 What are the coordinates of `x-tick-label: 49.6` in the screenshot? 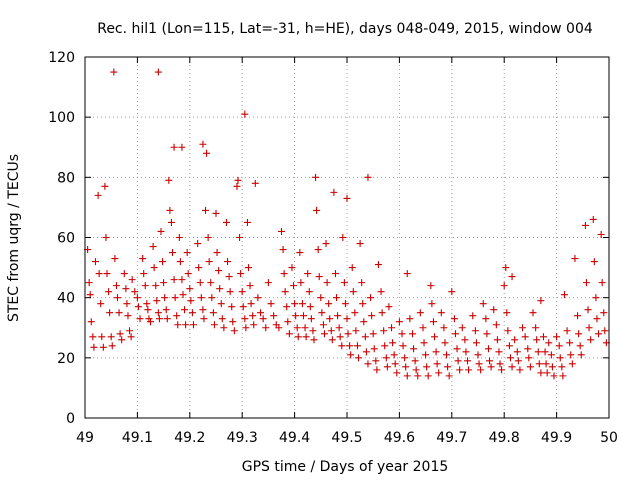 It's located at (399, 438).